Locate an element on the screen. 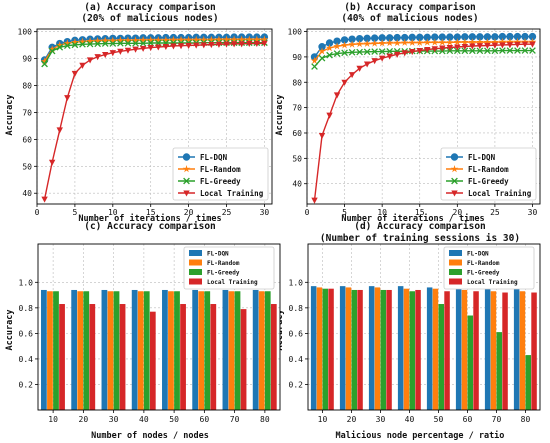  chart-d-legend-frame is located at coordinates (489, 268).